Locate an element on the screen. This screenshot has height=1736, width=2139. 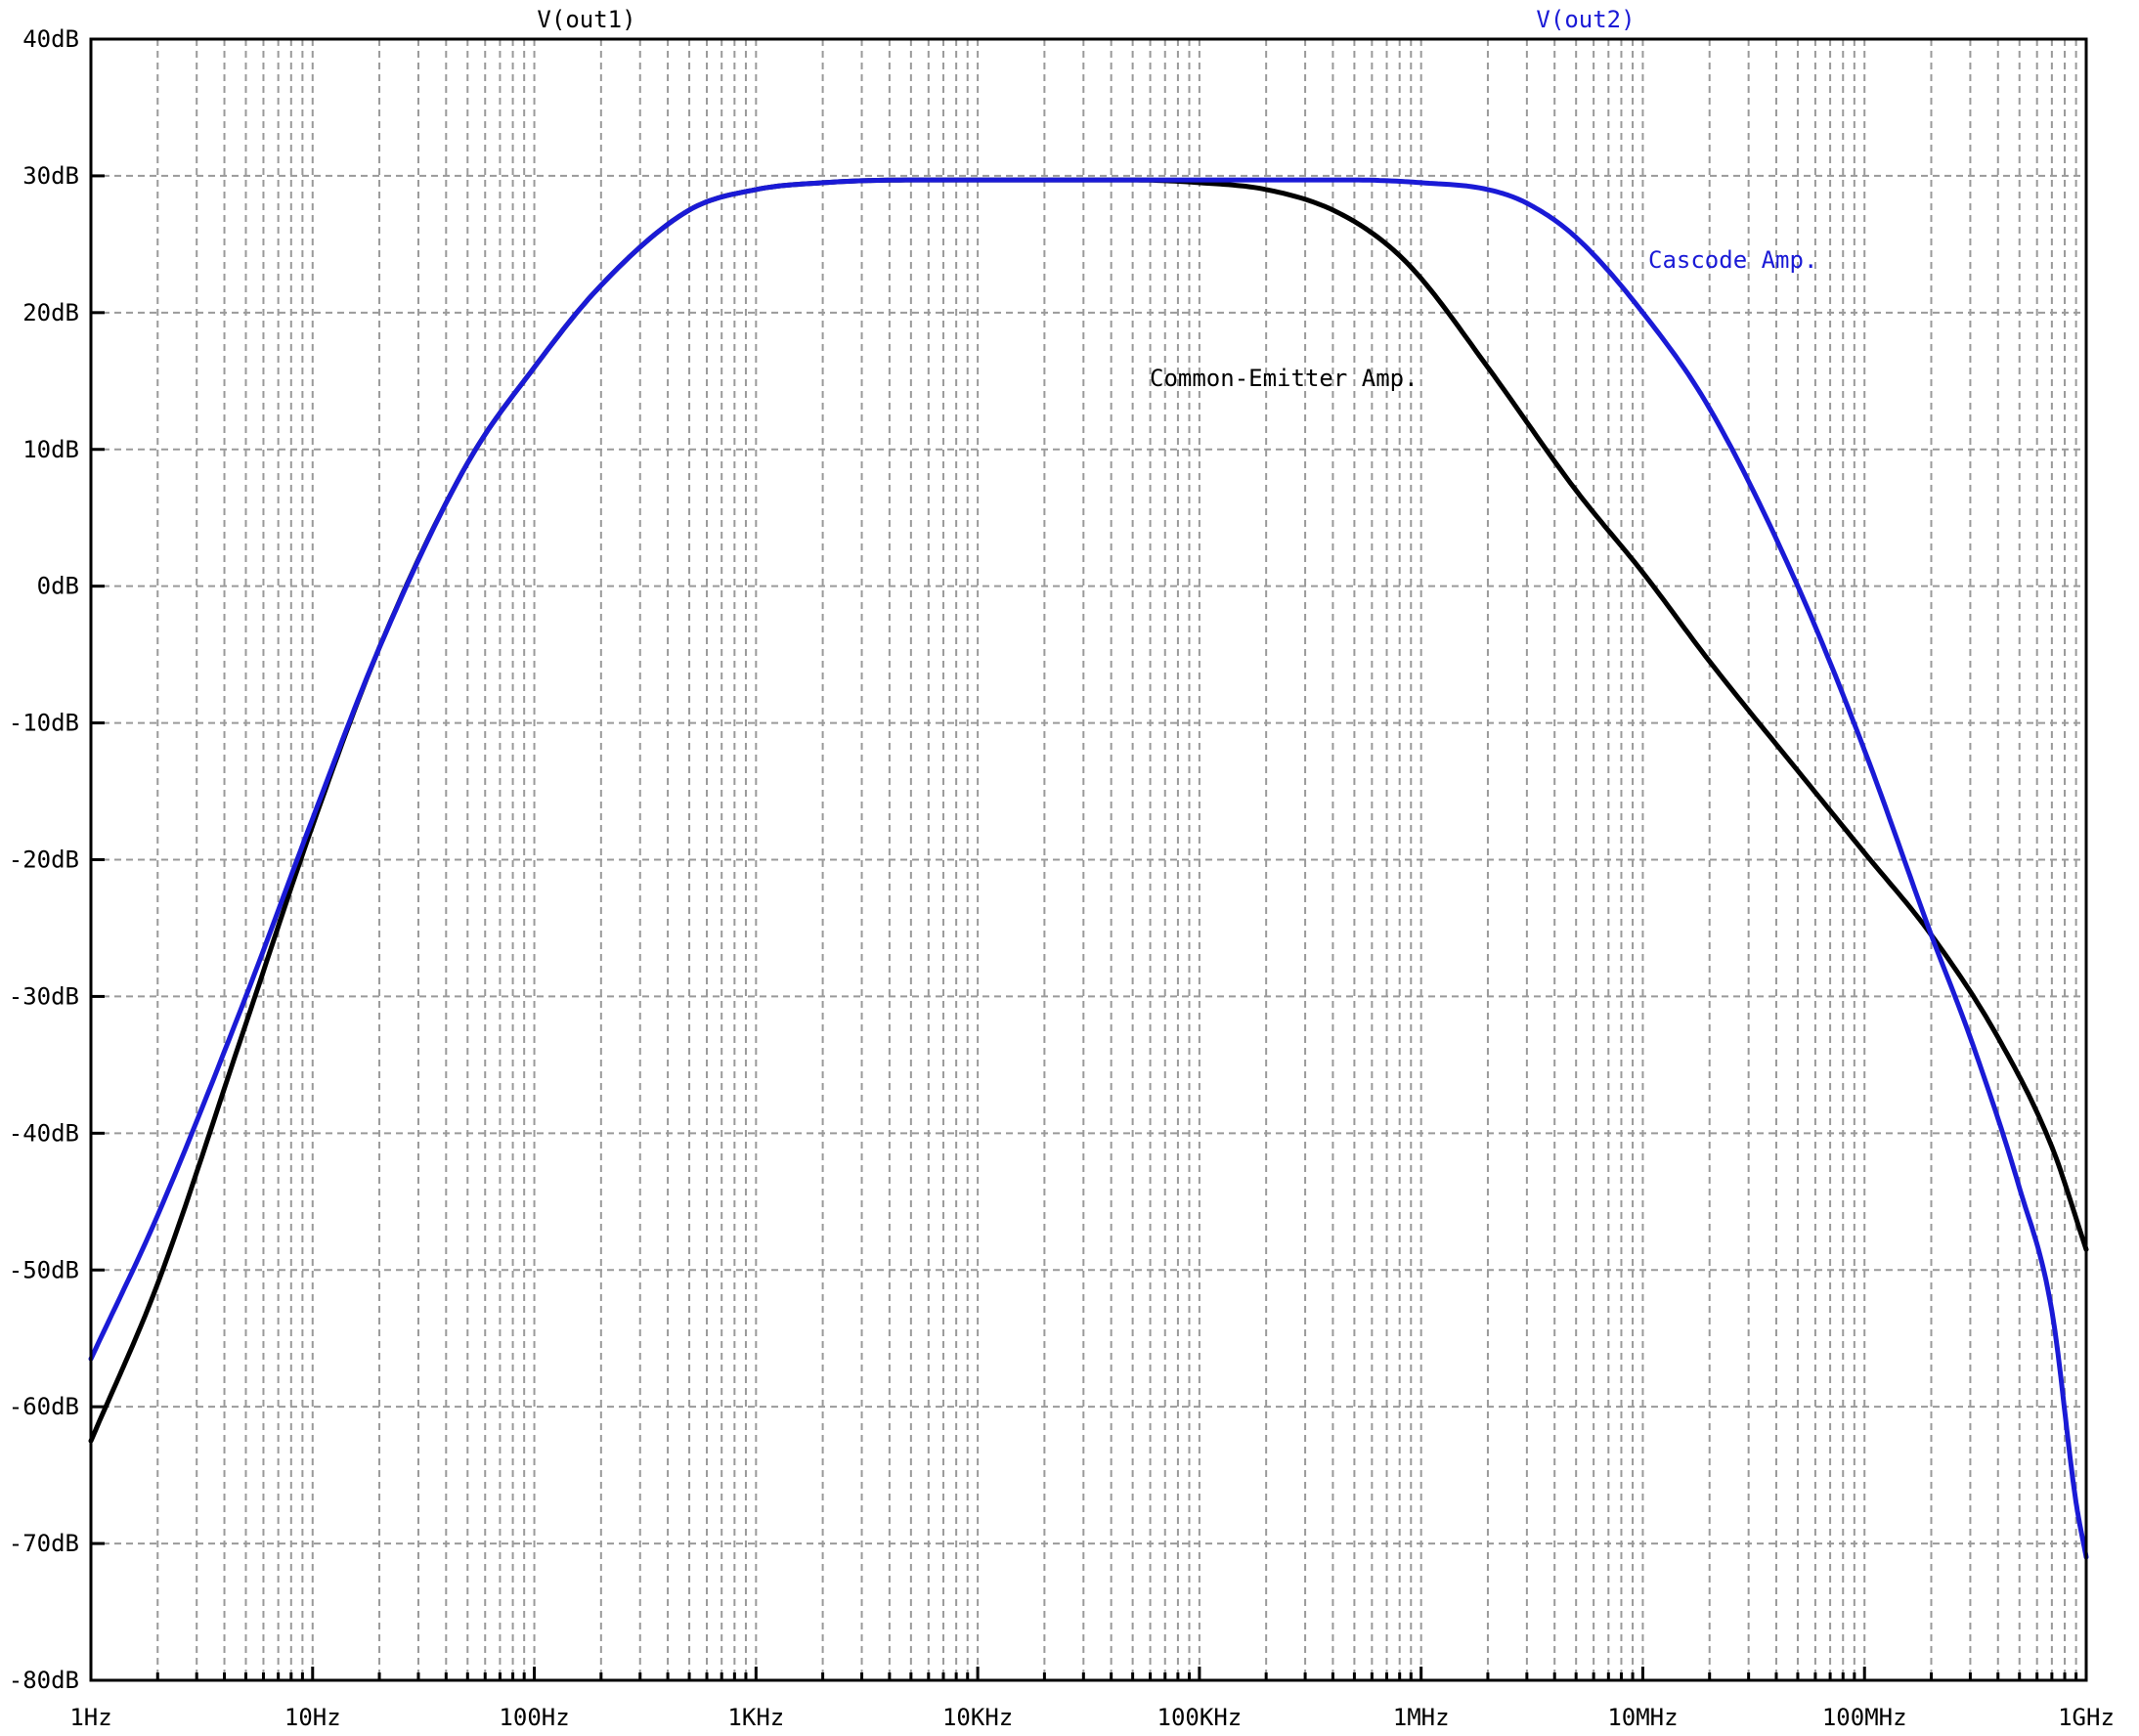
y-tick-label: -10dB is located at coordinates (44, 723).